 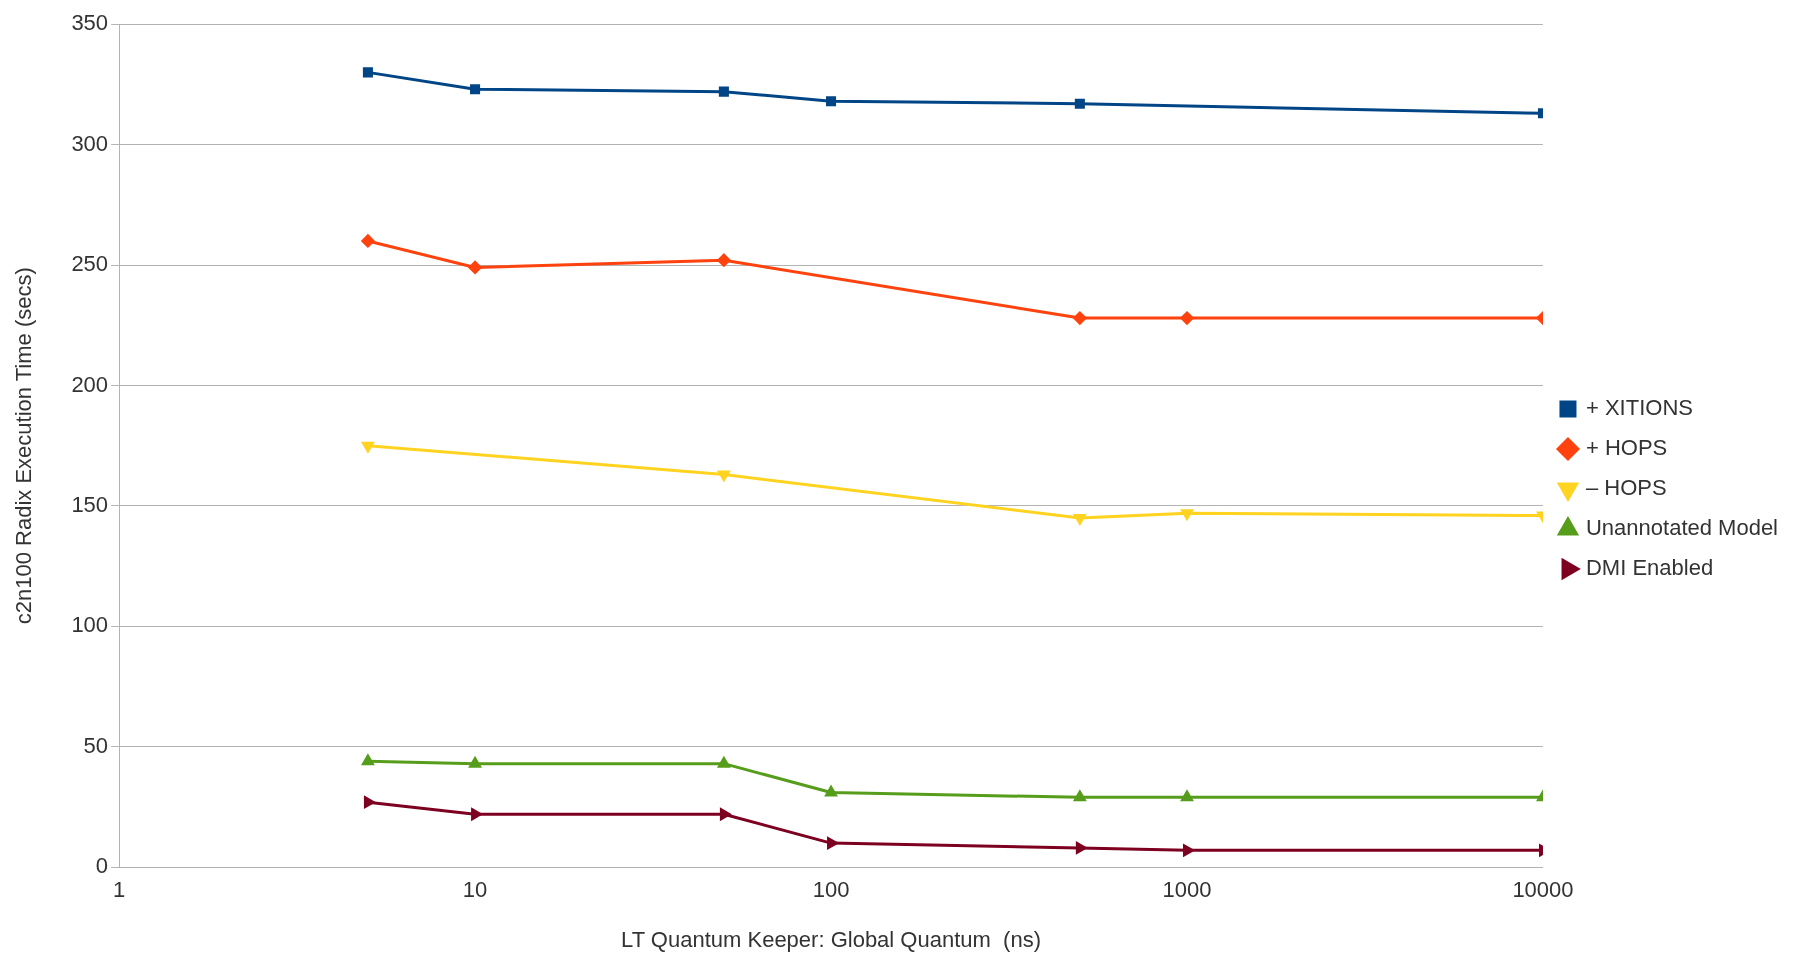 I want to click on y-tick-label: 200, so click(x=90, y=384).